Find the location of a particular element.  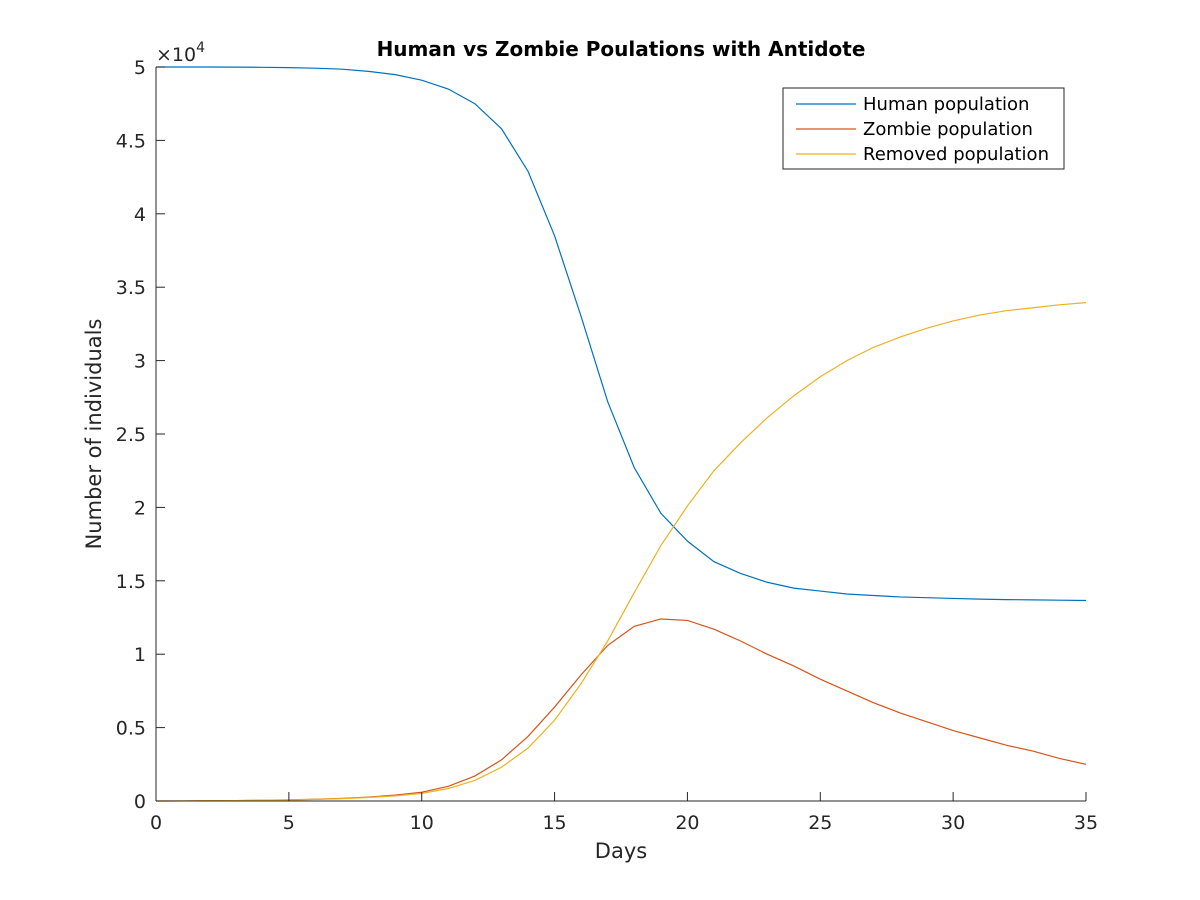

legend-label-3: Removed population is located at coordinates (956, 154).